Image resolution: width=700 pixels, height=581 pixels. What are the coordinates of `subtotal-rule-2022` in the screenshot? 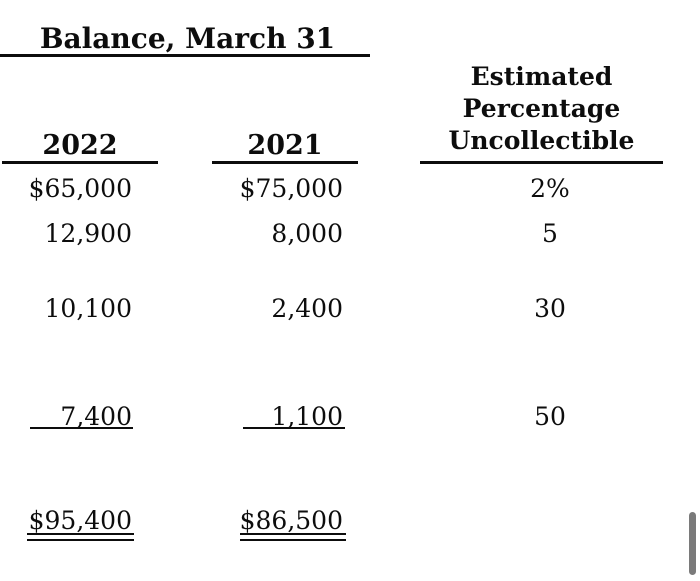 It's located at (81, 428).